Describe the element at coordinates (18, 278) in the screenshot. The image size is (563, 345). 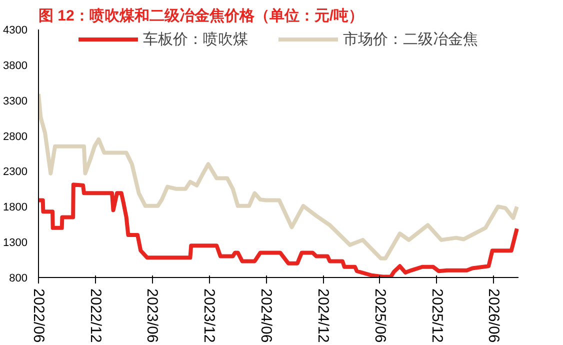
I see `y-tick-label: 800` at that location.